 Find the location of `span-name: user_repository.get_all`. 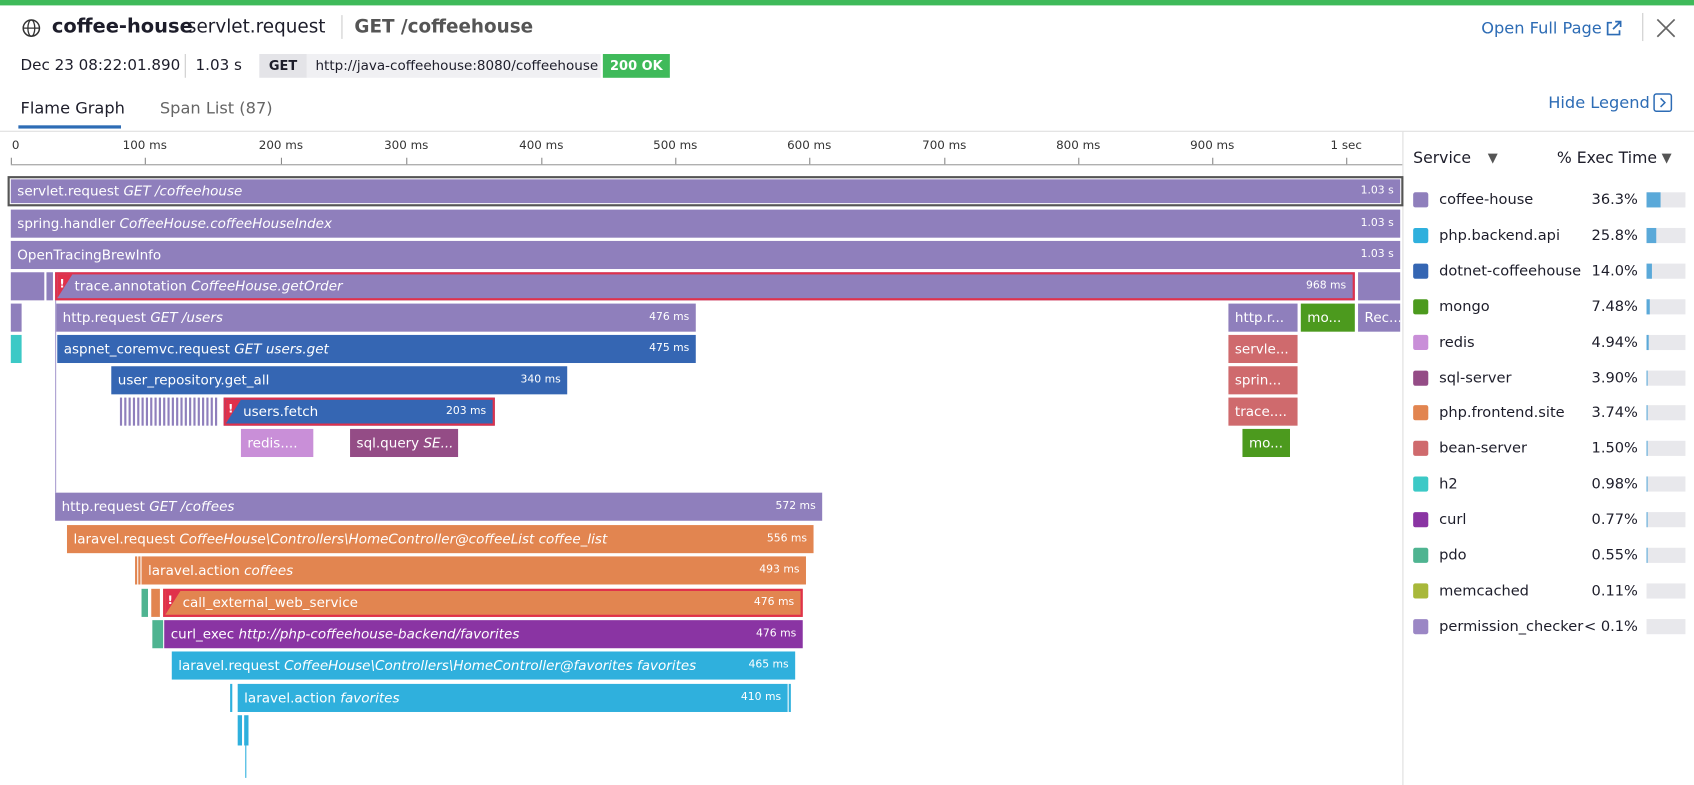

span-name: user_repository.get_all is located at coordinates (193, 379).